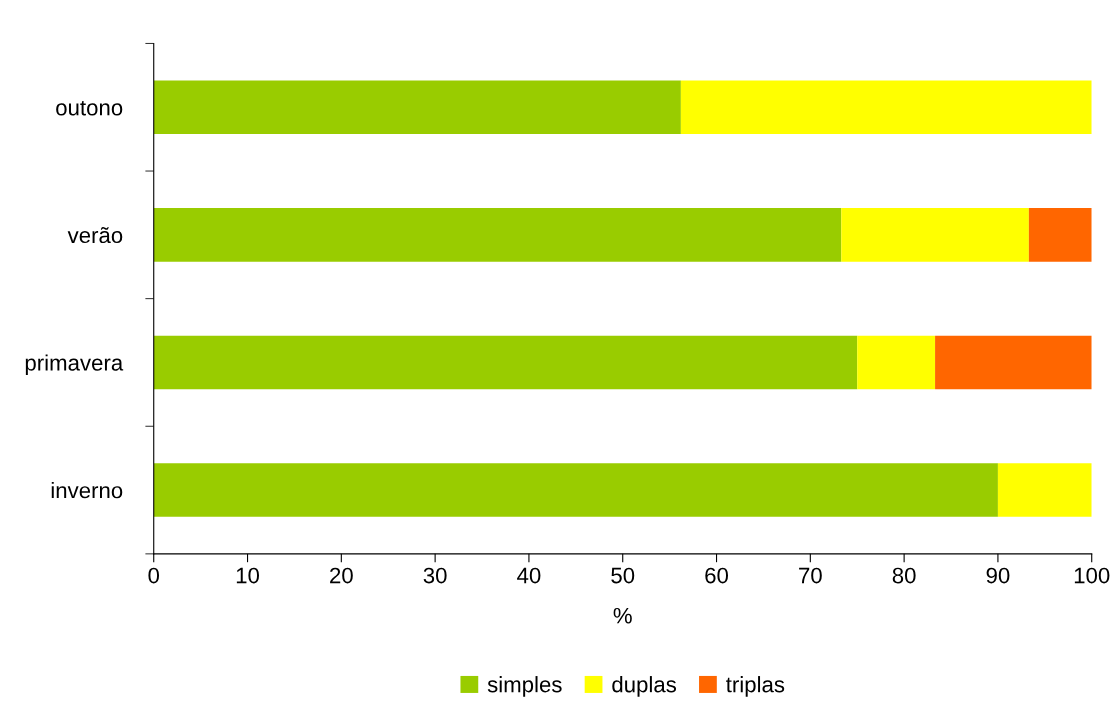  I want to click on y-tick-label: outono, so click(89, 108).